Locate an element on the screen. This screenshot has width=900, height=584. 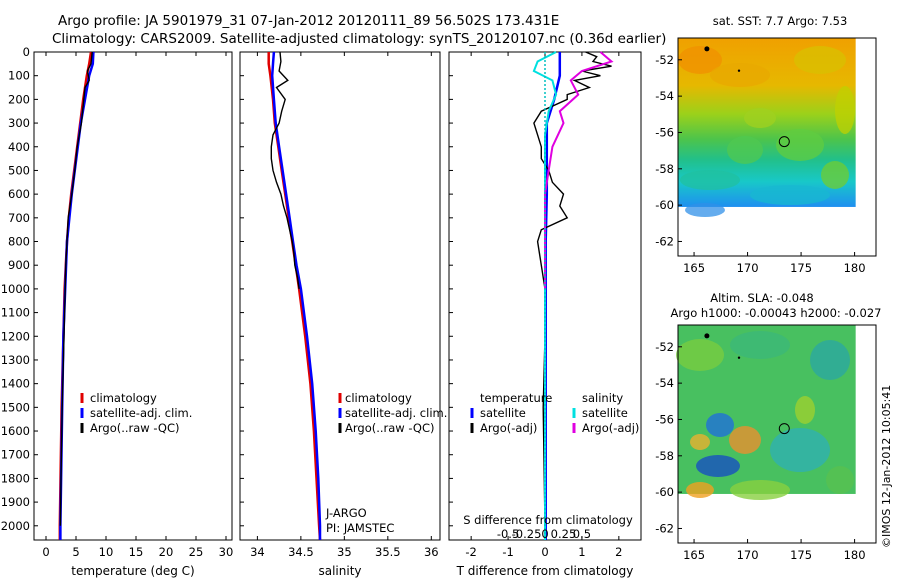
x-tick-label: 5 is located at coordinates (75, 552).